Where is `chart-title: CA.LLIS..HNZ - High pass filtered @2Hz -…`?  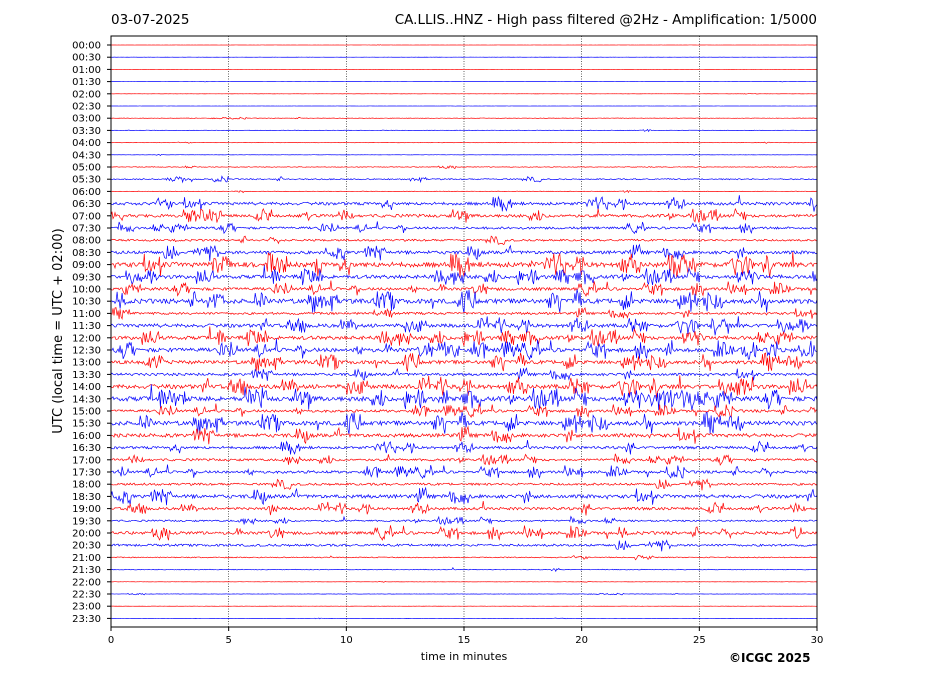 chart-title: CA.LLIS..HNZ - High pass filtered @2Hz -… is located at coordinates (605, 20).